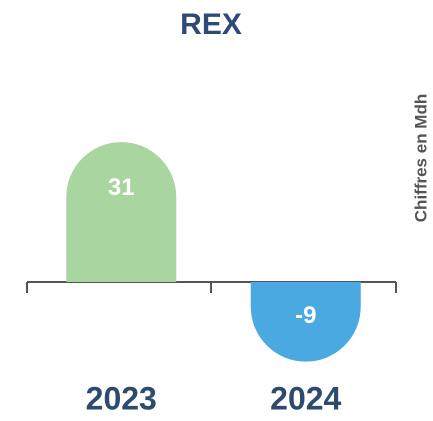 The width and height of the screenshot is (433, 421). I want to click on value-label: 31, so click(121, 187).